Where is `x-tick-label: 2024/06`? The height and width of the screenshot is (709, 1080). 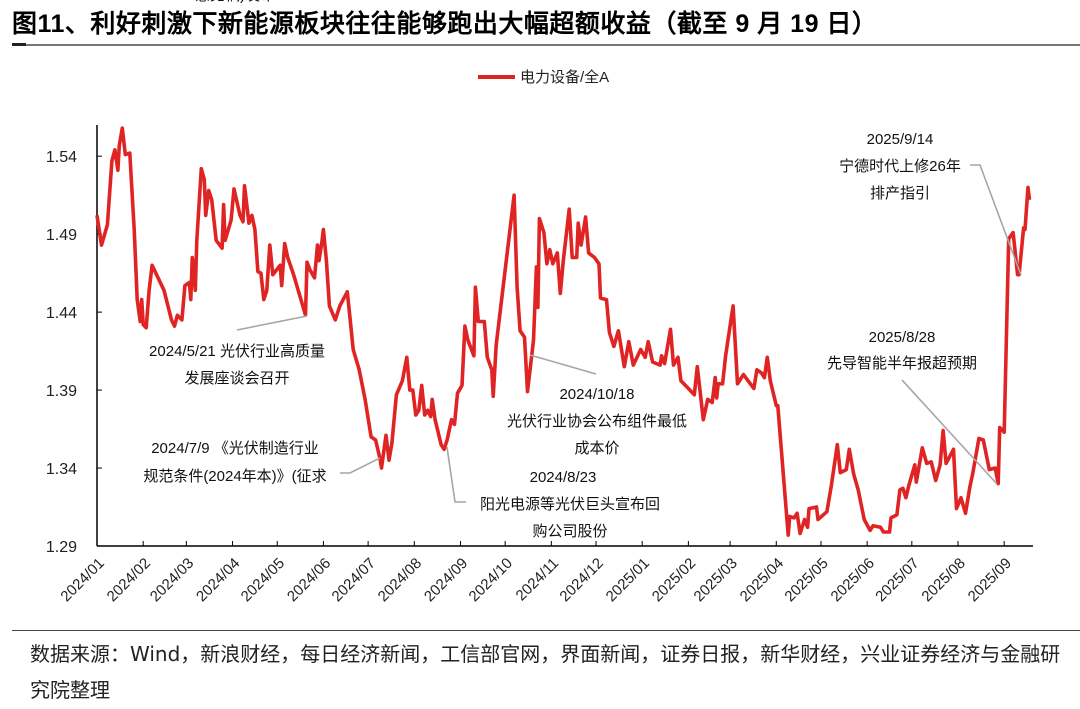
x-tick-label: 2024/06 is located at coordinates (309, 580).